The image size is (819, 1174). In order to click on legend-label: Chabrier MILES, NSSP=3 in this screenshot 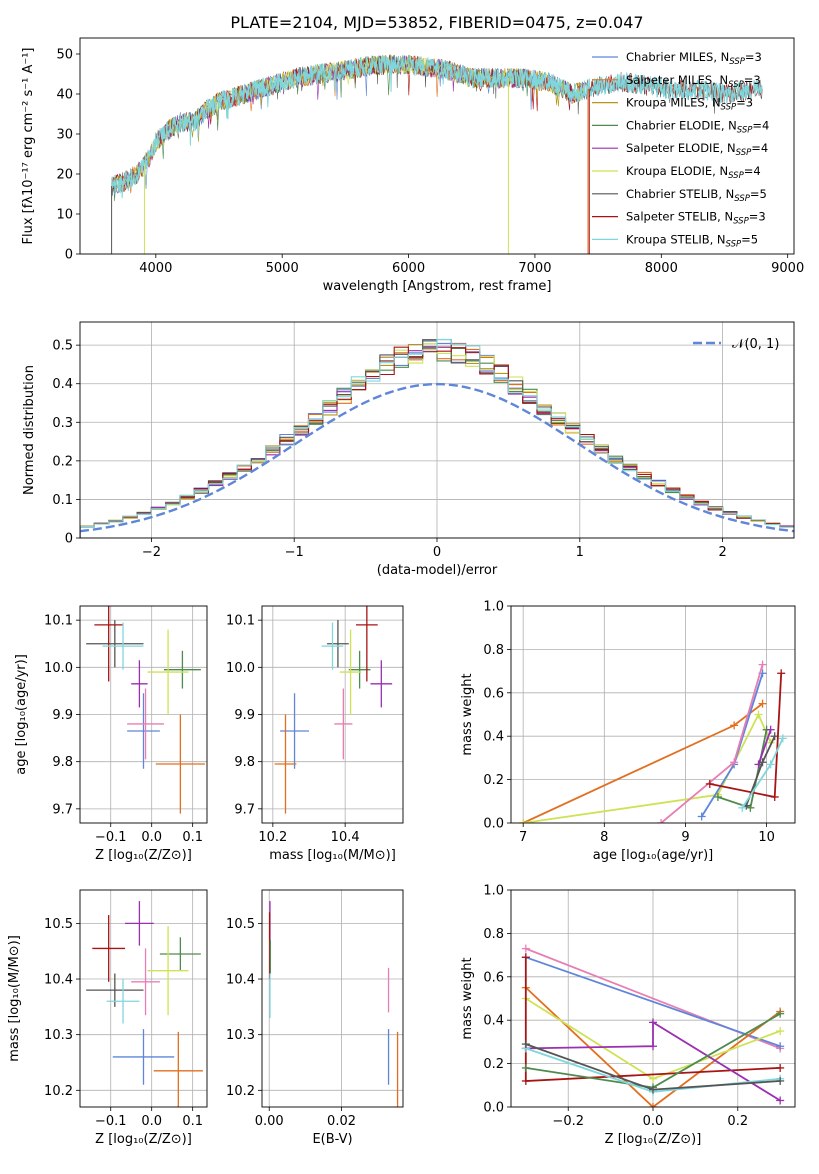, I will do `click(694, 58)`.